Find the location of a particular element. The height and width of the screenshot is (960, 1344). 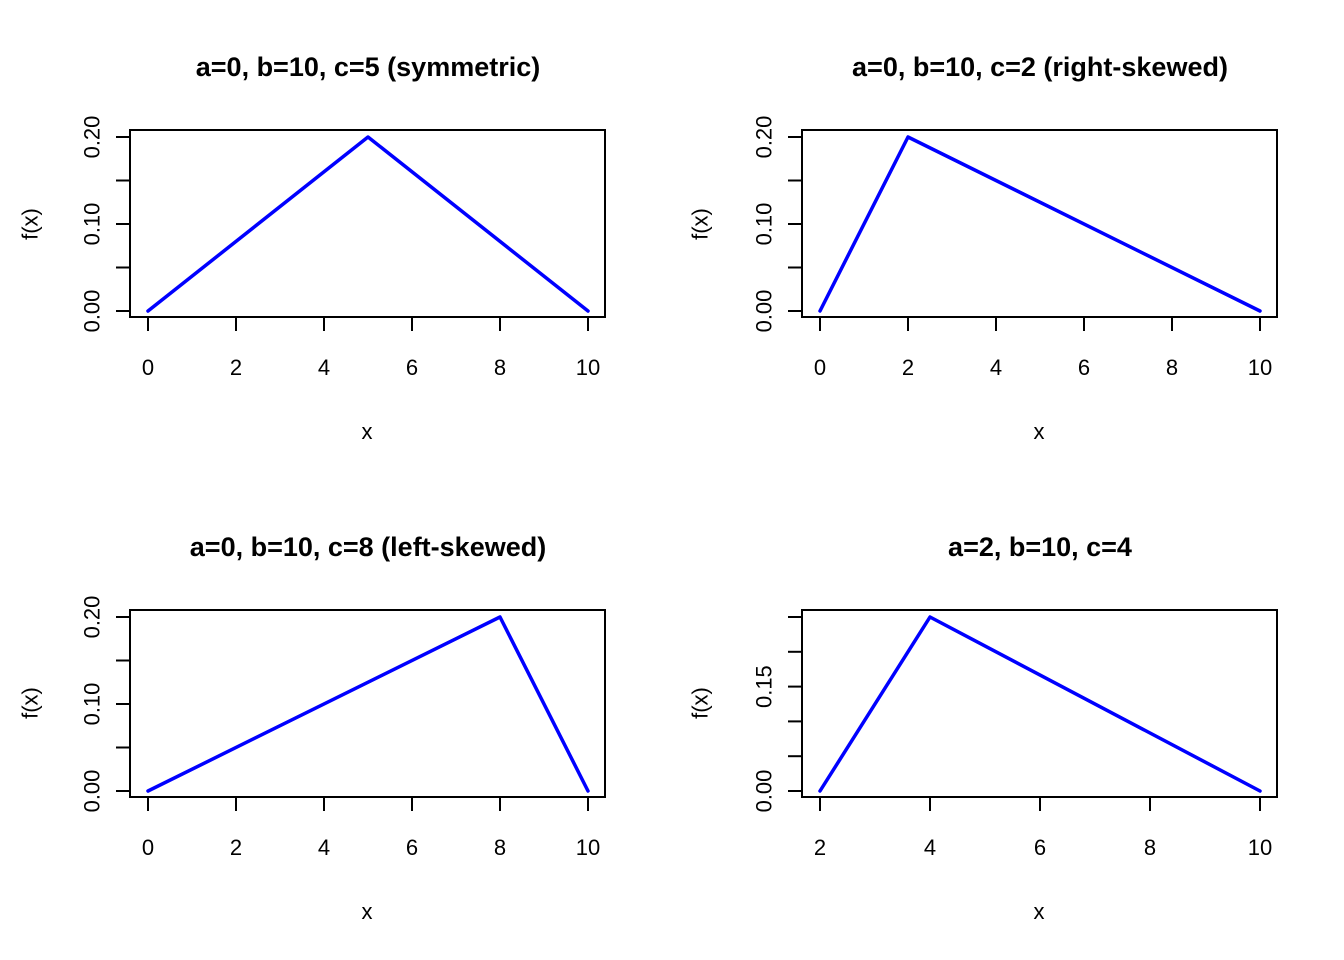

y-tick-label: 0.15 is located at coordinates (764, 686).